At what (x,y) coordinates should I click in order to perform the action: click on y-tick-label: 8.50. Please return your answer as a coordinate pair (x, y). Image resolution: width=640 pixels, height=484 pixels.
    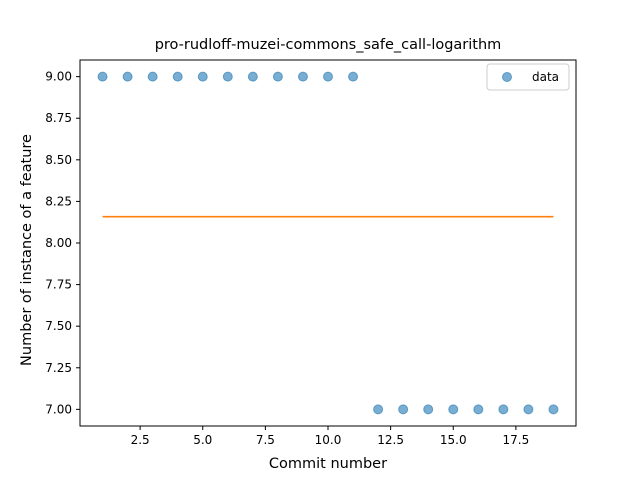
    Looking at the image, I should click on (58, 160).